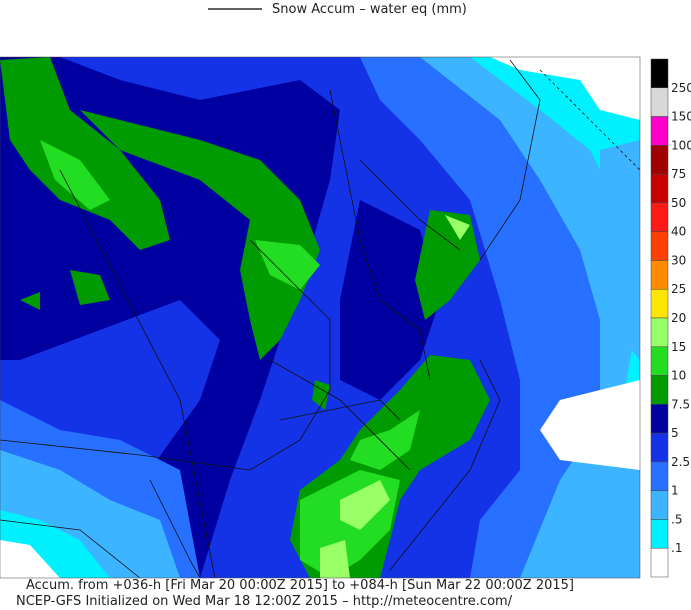 The image size is (691, 610). Describe the element at coordinates (678, 376) in the screenshot. I see `color-label: 10` at that location.